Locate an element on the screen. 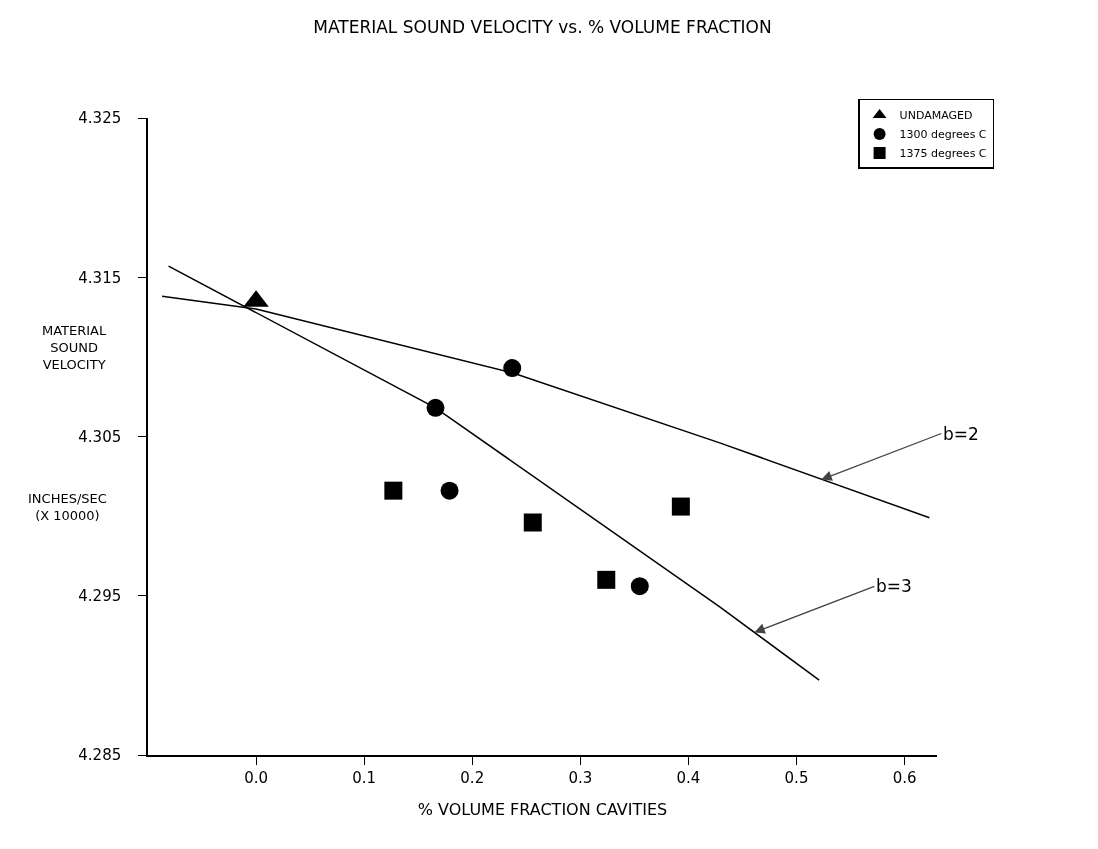  chart-title: MATERIAL SOUND VELOCITY vs. % VOLUME FRACTION is located at coordinates (542, 27).